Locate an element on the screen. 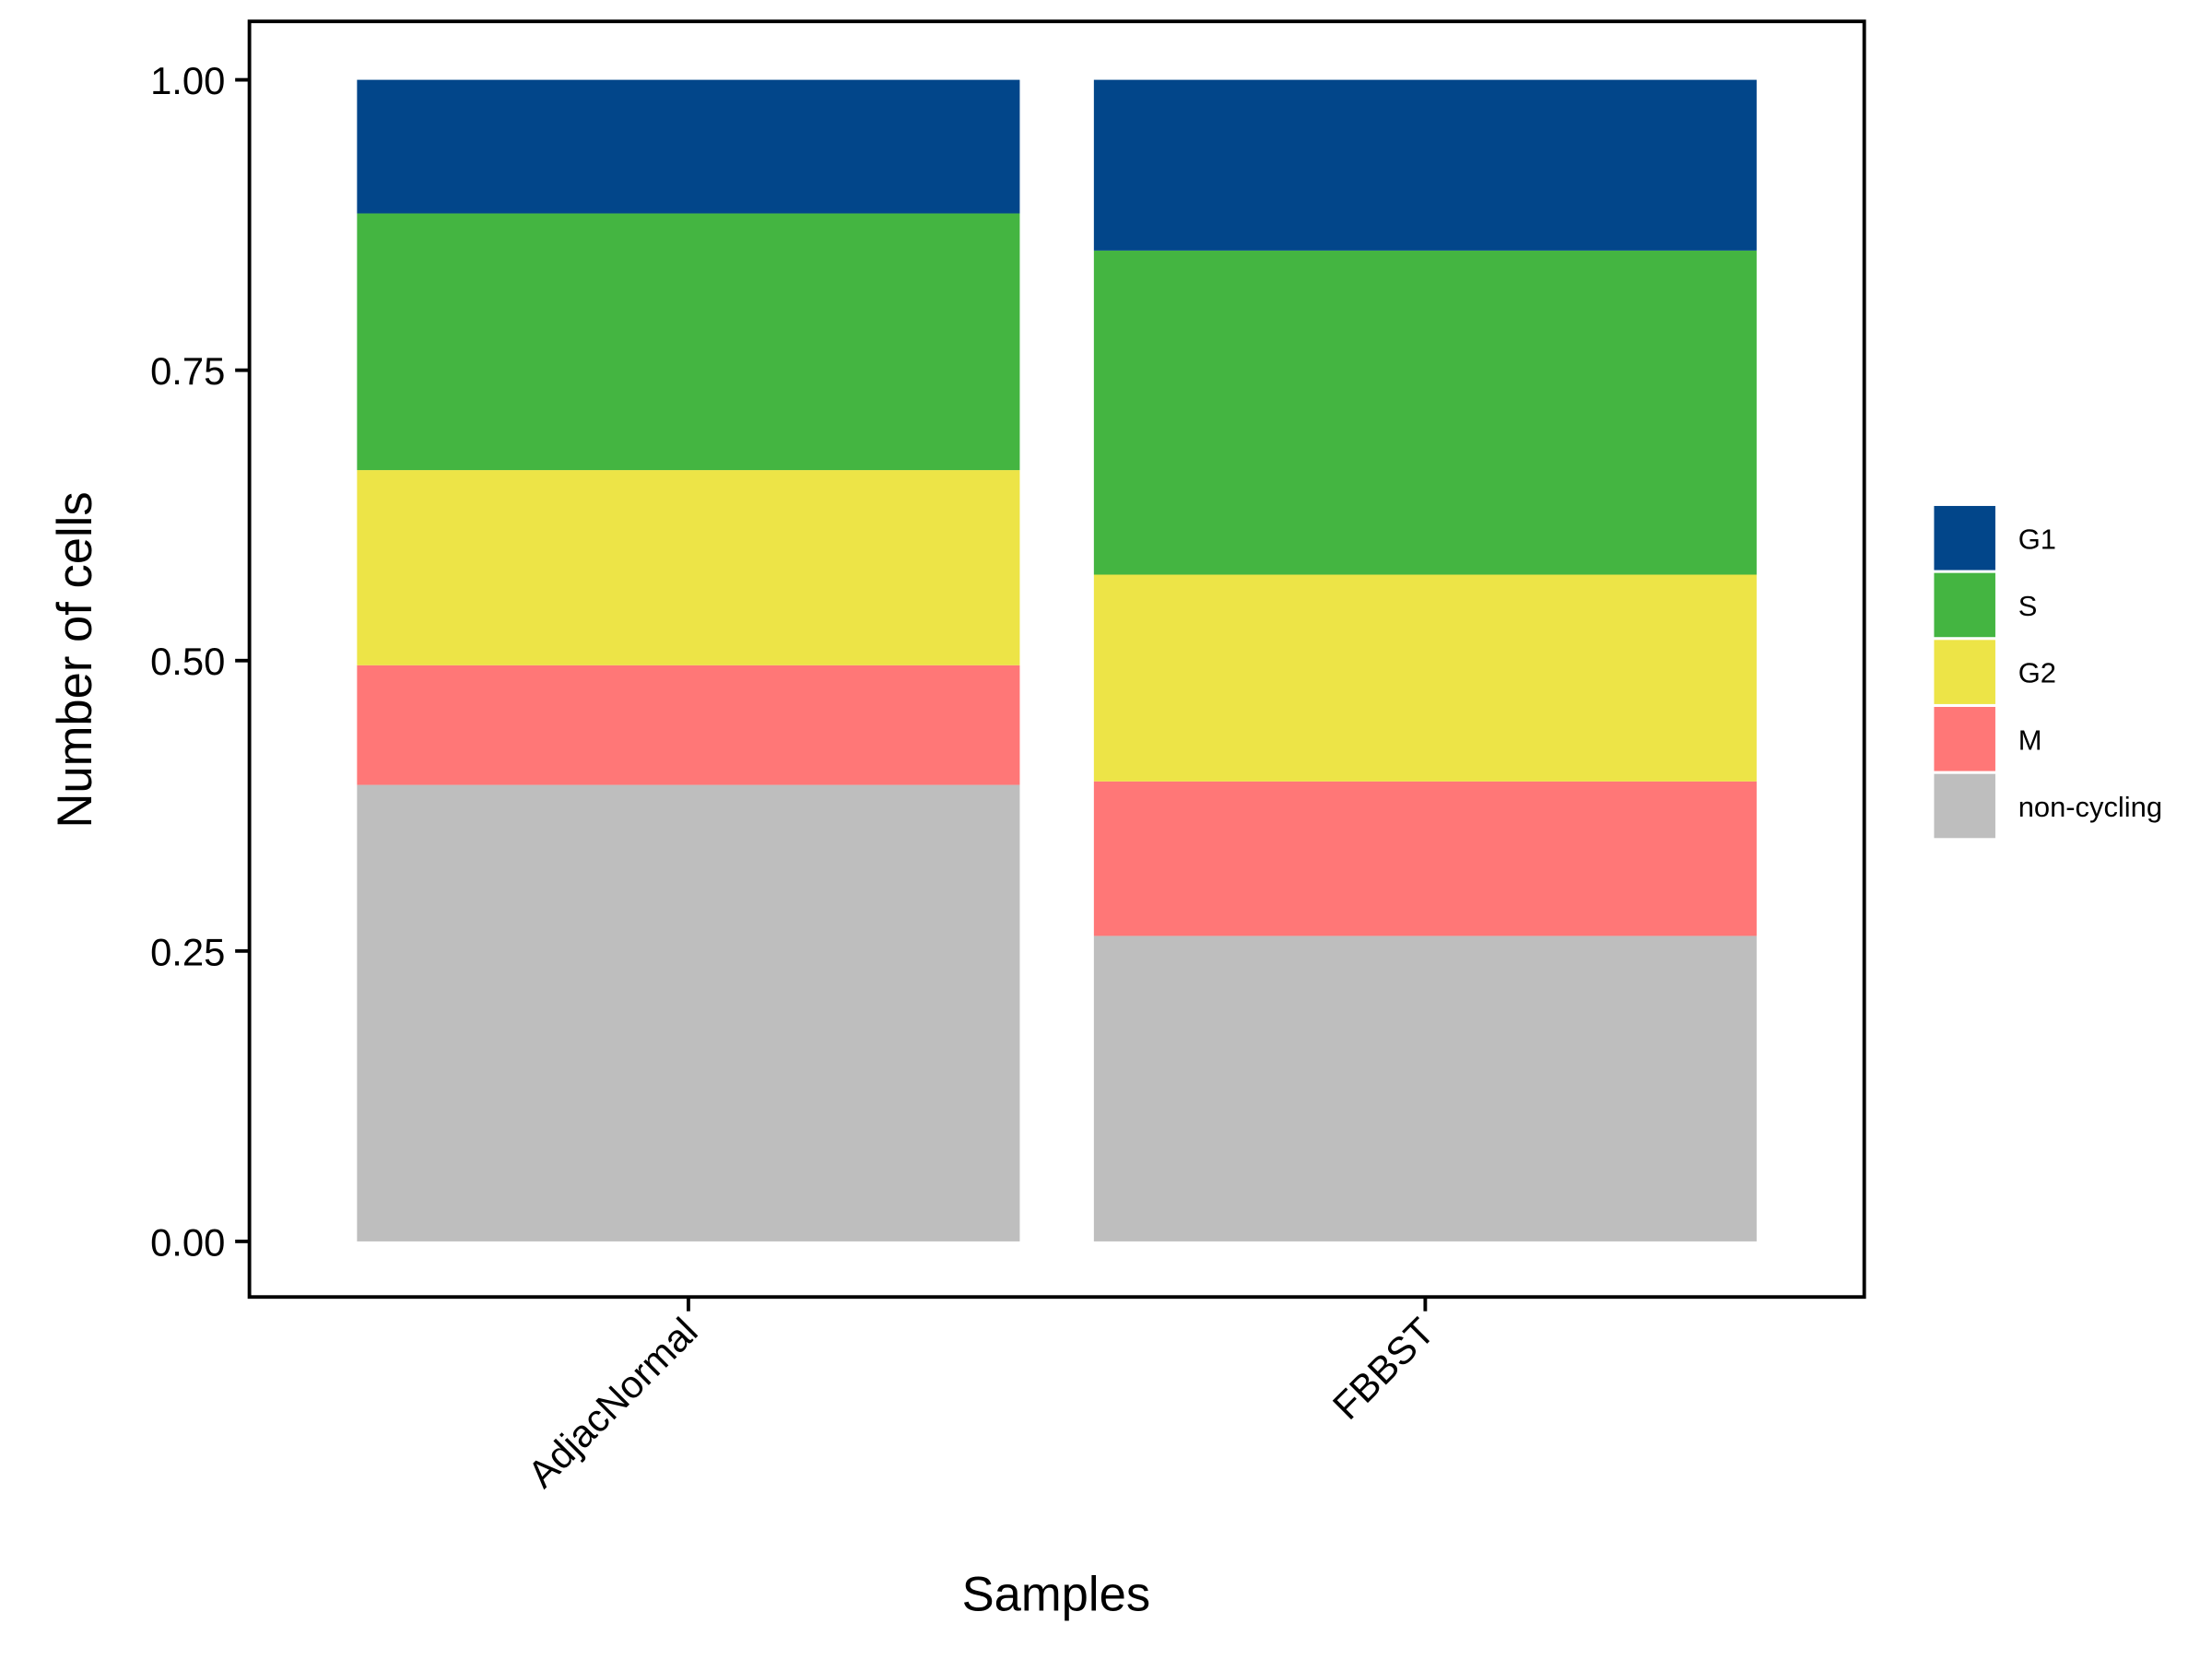 This screenshot has height=1659, width=2212. legend-key-M is located at coordinates (1964, 739).